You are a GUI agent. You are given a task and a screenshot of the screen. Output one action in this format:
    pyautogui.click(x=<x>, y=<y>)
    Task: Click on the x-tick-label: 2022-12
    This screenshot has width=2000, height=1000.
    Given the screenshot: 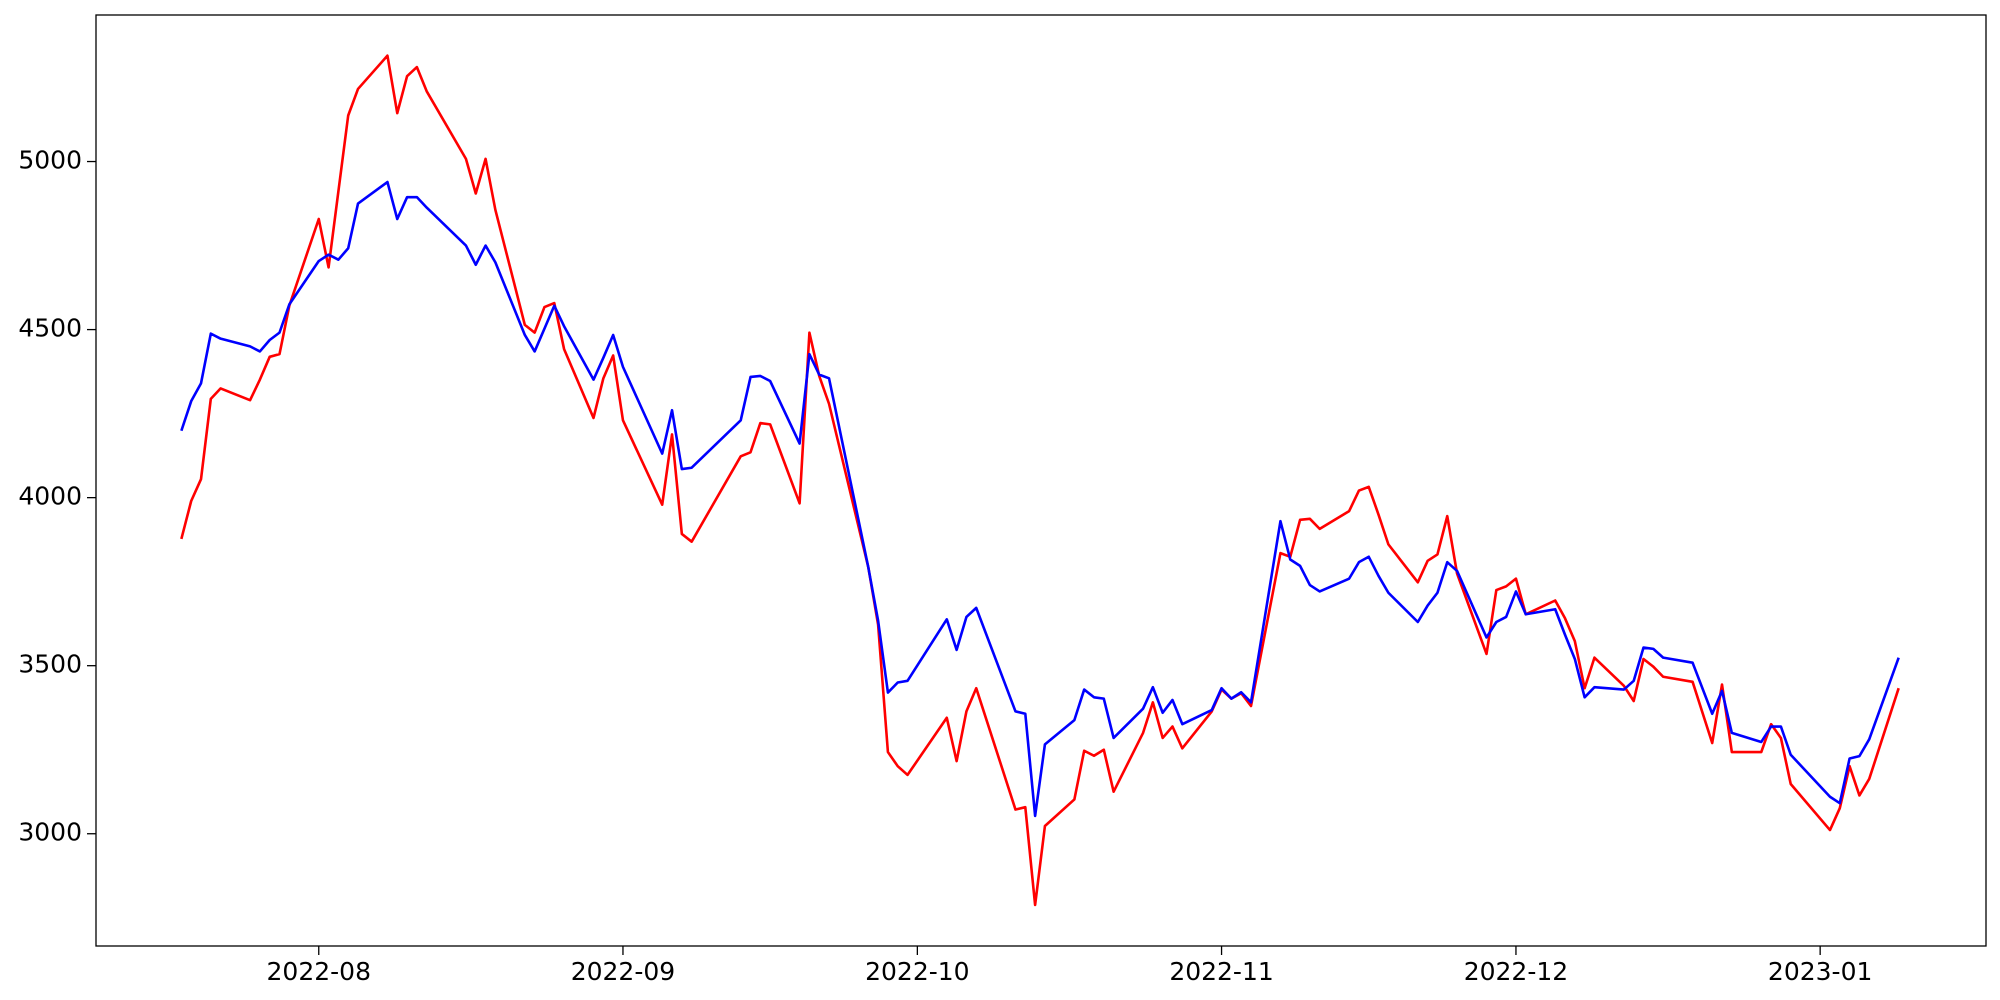 What is the action you would take?
    pyautogui.click(x=1516, y=971)
    